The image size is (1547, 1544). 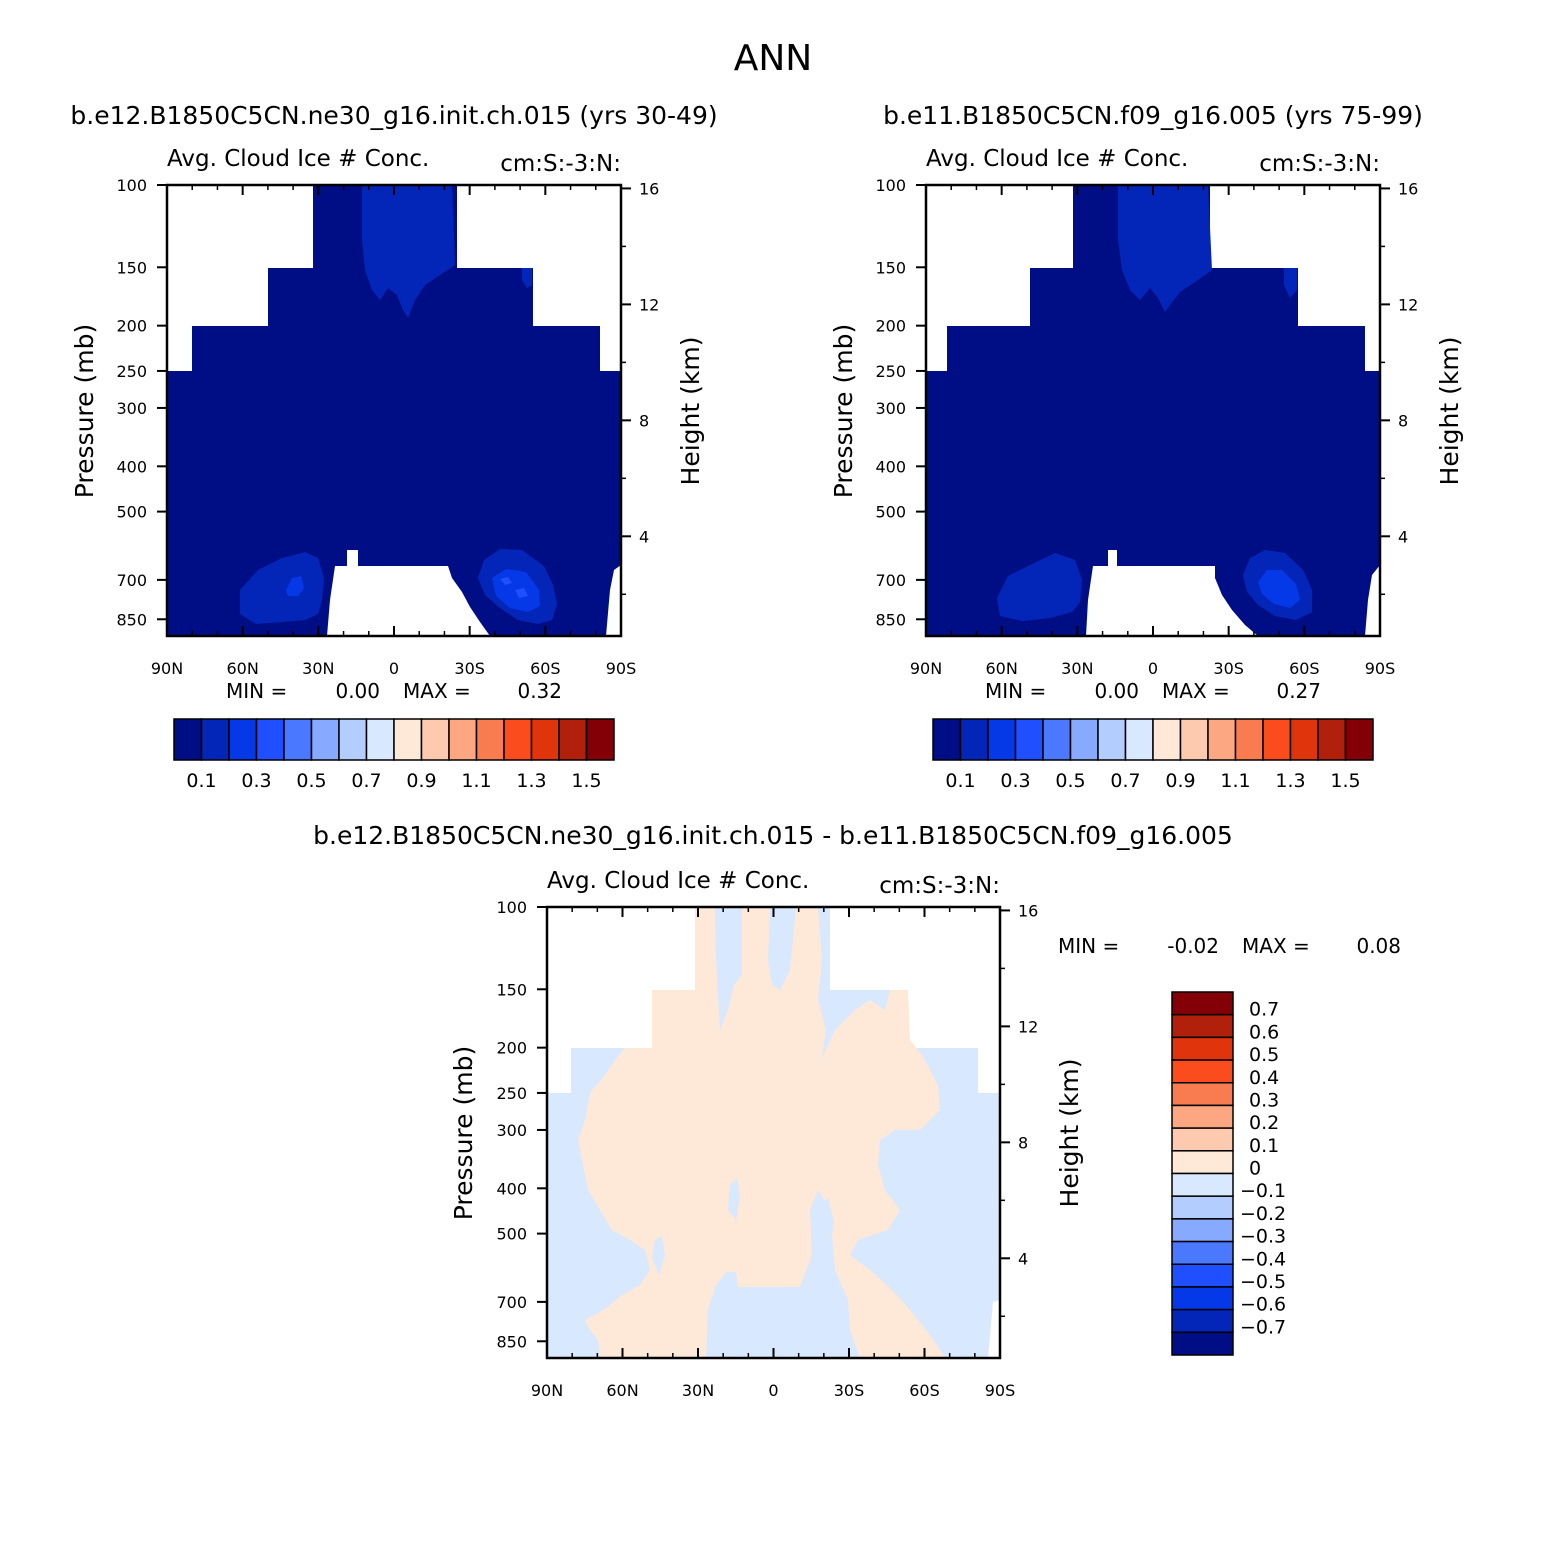 What do you see at coordinates (761, 1132) in the screenshot?
I see `contour-fill-positive-0.1` at bounding box center [761, 1132].